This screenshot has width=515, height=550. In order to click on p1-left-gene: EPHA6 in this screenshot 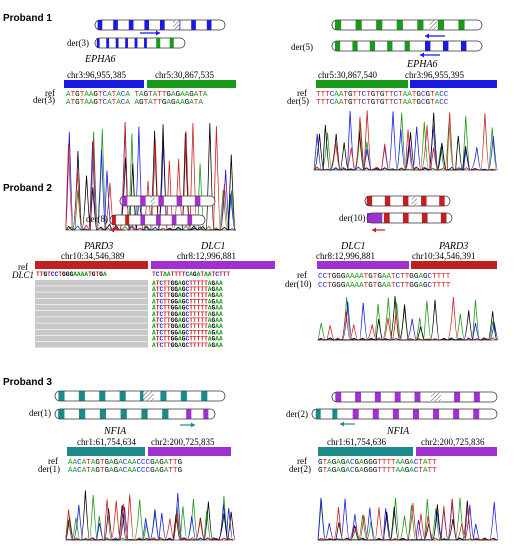, I will do `click(100, 59)`.